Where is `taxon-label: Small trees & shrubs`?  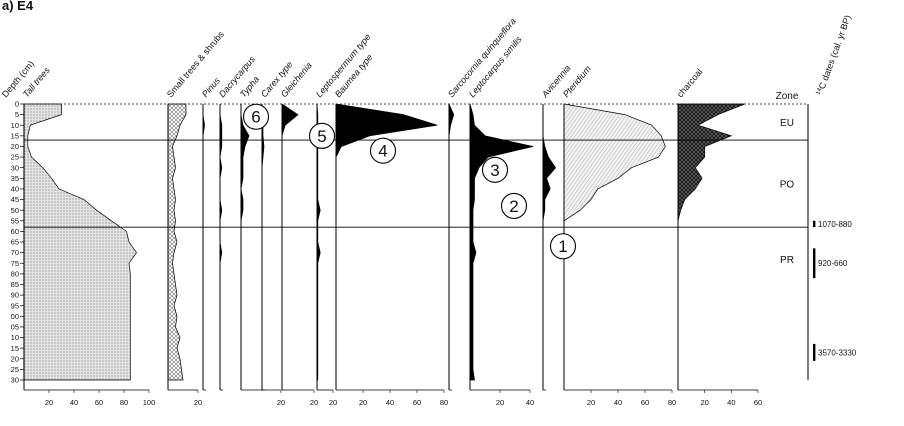 taxon-label: Small trees & shrubs is located at coordinates (195, 64).